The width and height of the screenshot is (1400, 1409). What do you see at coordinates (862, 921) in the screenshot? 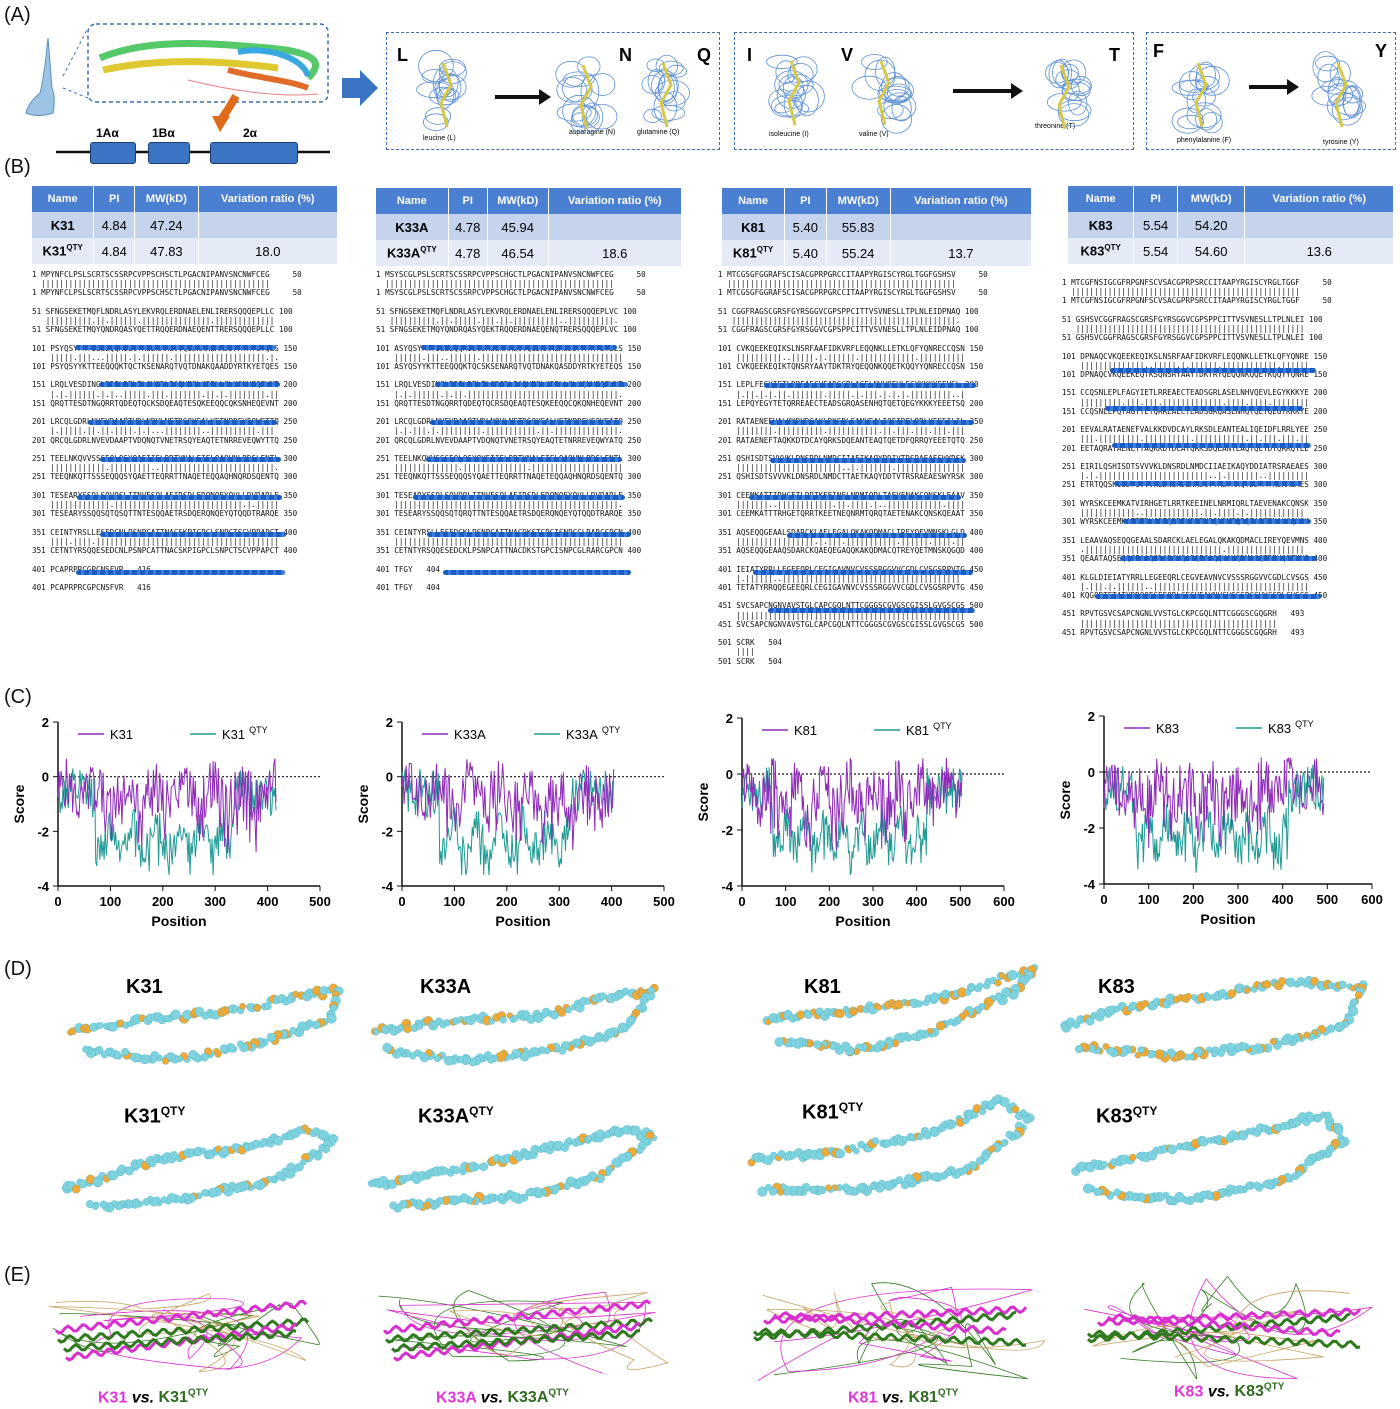
I see `x-axis-label: Position` at bounding box center [862, 921].